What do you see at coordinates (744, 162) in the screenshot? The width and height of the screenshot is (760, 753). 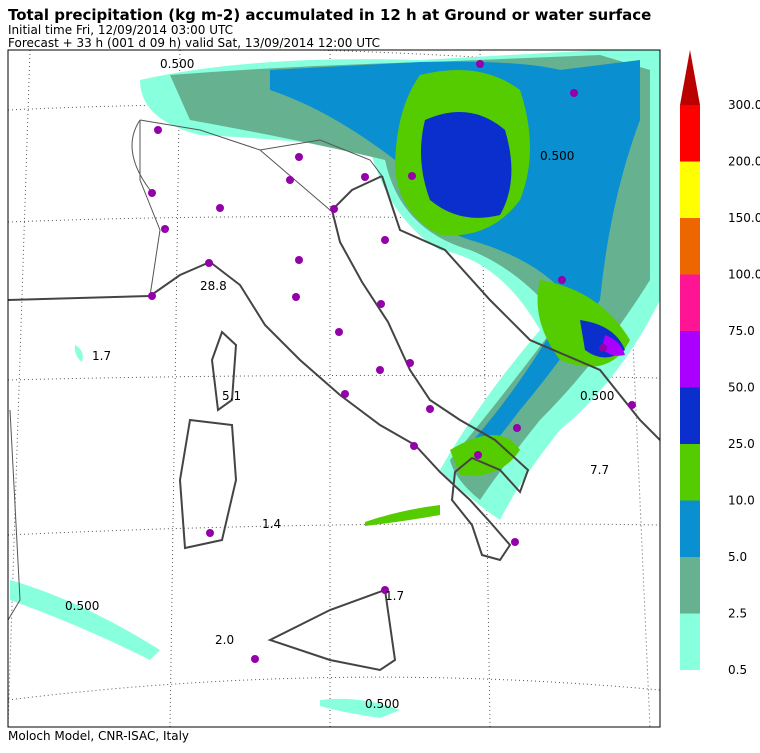 I see `colorbar-label: 200.0` at bounding box center [744, 162].